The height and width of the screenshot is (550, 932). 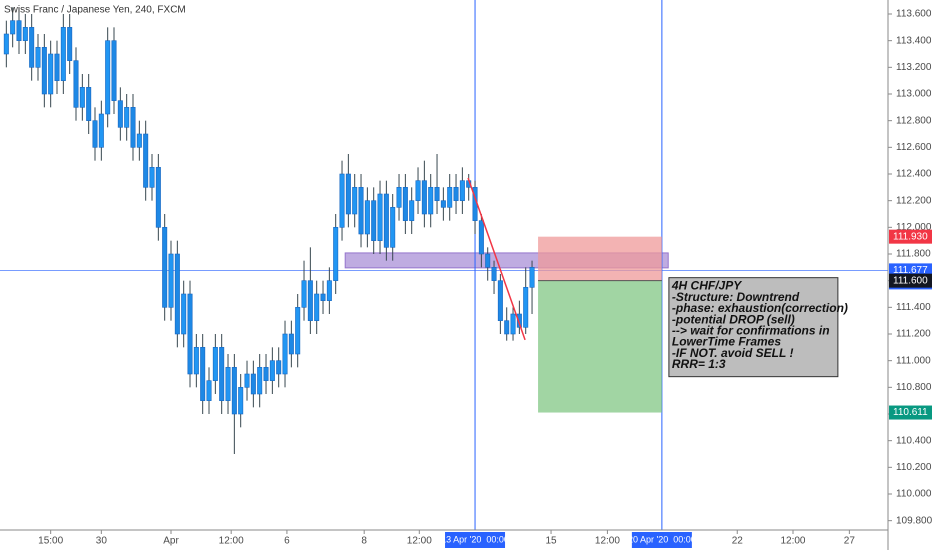 What do you see at coordinates (914, 120) in the screenshot?
I see `y-tick-label: 112.800` at bounding box center [914, 120].